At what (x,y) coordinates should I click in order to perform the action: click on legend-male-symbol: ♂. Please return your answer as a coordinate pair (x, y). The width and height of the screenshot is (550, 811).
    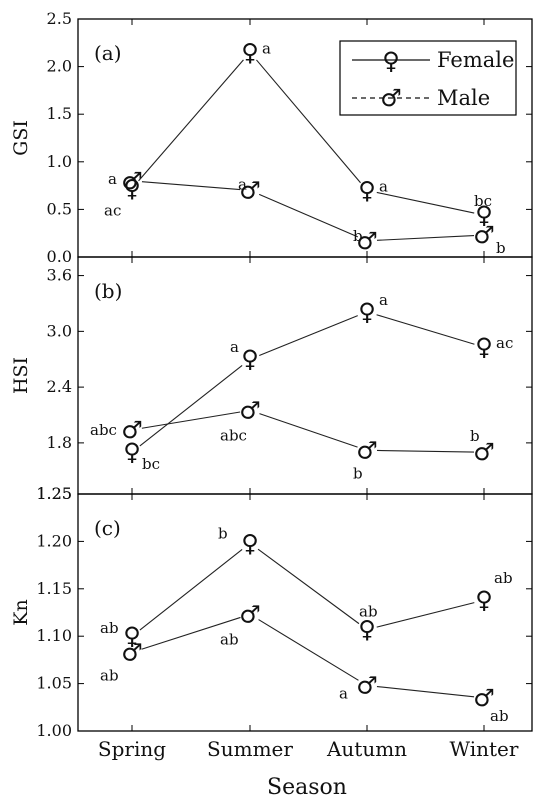
    Looking at the image, I should click on (391, 98).